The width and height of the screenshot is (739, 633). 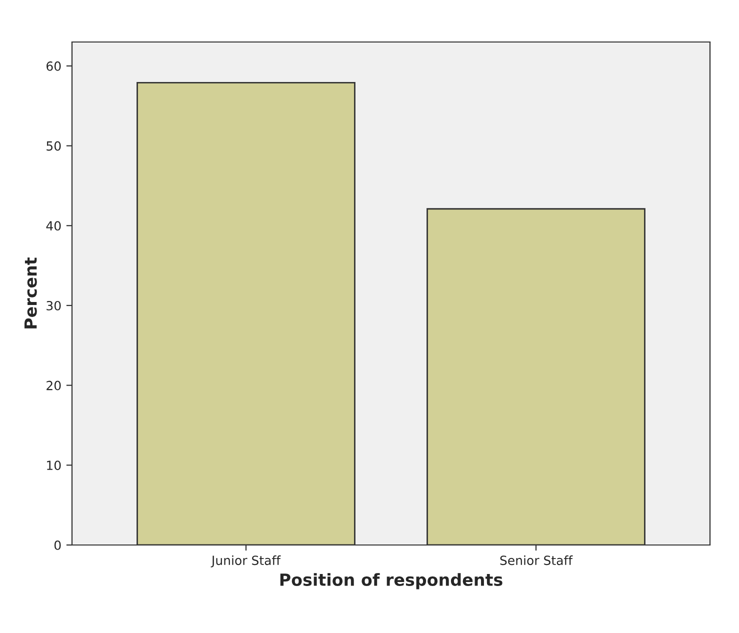 I want to click on y-tick-label: 50, so click(x=53, y=146).